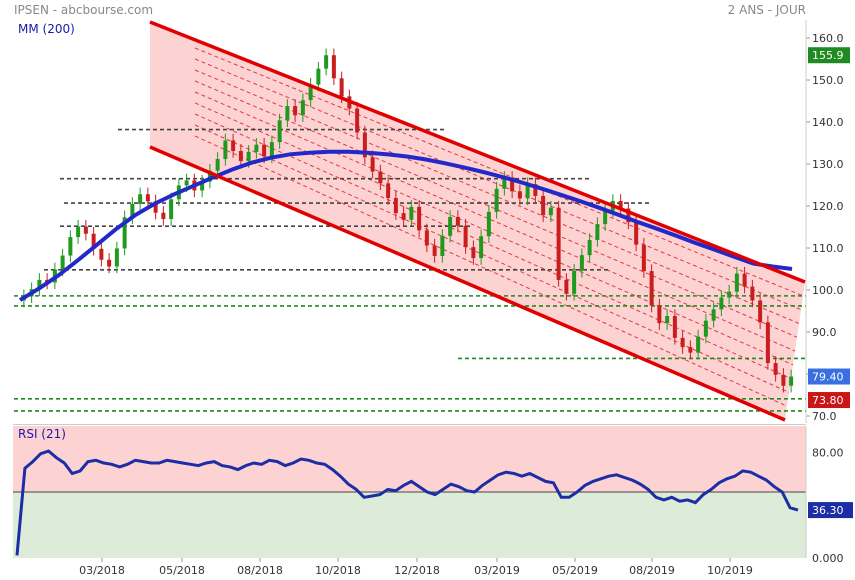 Image resolution: width=855 pixels, height=580 pixels. What do you see at coordinates (828, 558) in the screenshot?
I see `rsi-tick-label: 0.000` at bounding box center [828, 558].